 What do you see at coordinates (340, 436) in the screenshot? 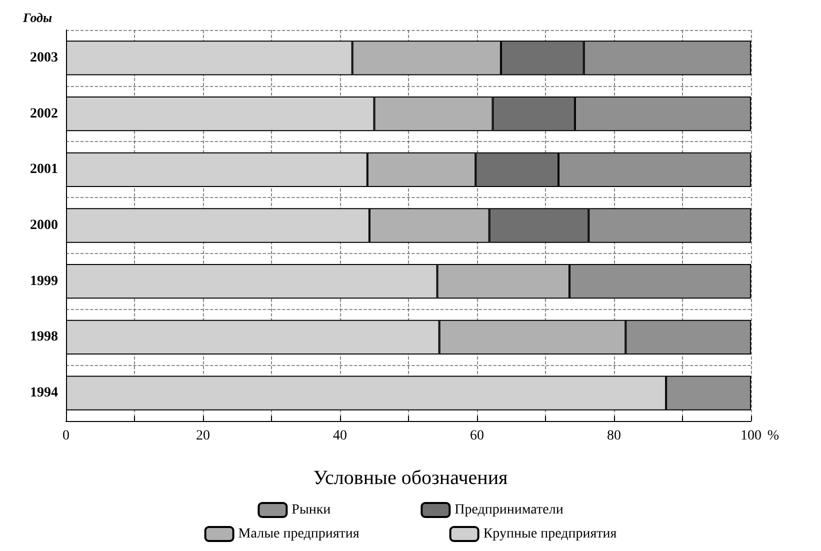
I see `x-tick-label: 40` at bounding box center [340, 436].